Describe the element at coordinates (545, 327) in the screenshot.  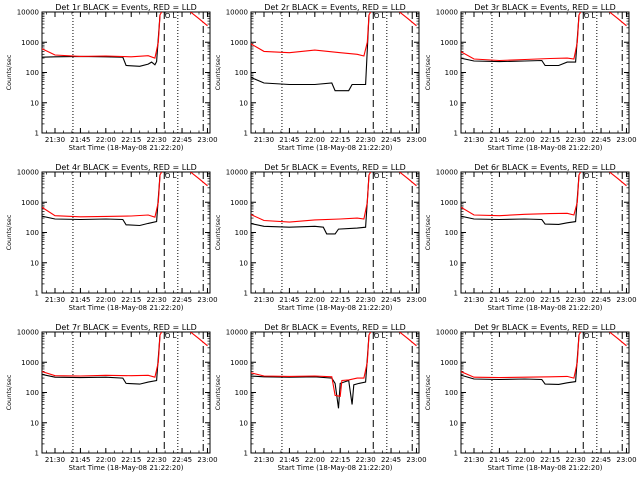
I see `chart-title: Det 9r BLACK = Events, RED = LLD` at that location.